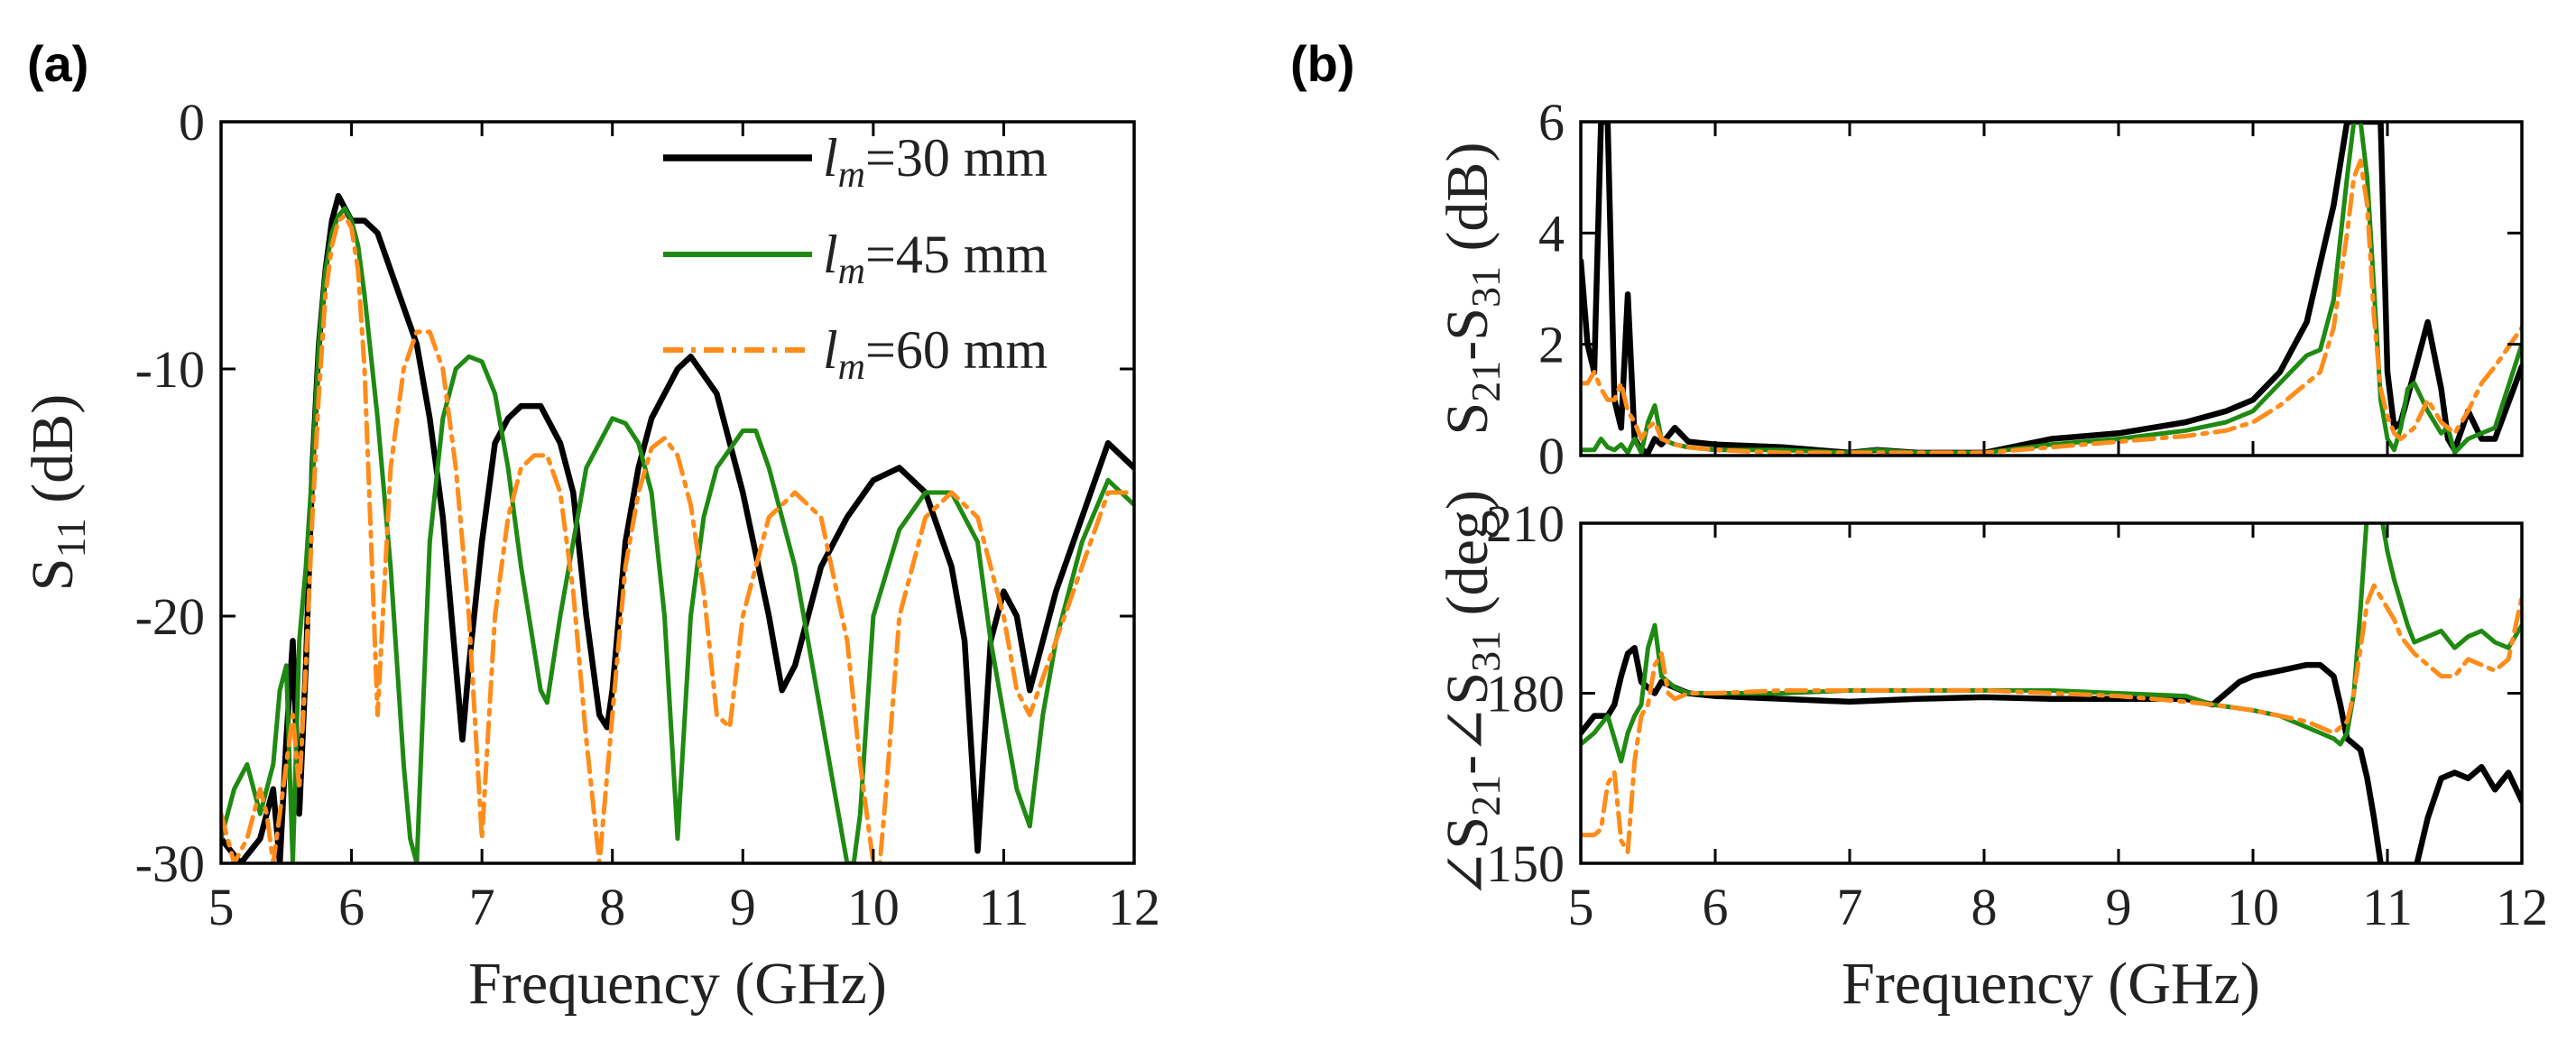 This screenshot has width=2576, height=1041. Describe the element at coordinates (677, 984) in the screenshot. I see `panel-a-x-axis-title: Frequency (GHz)` at that location.